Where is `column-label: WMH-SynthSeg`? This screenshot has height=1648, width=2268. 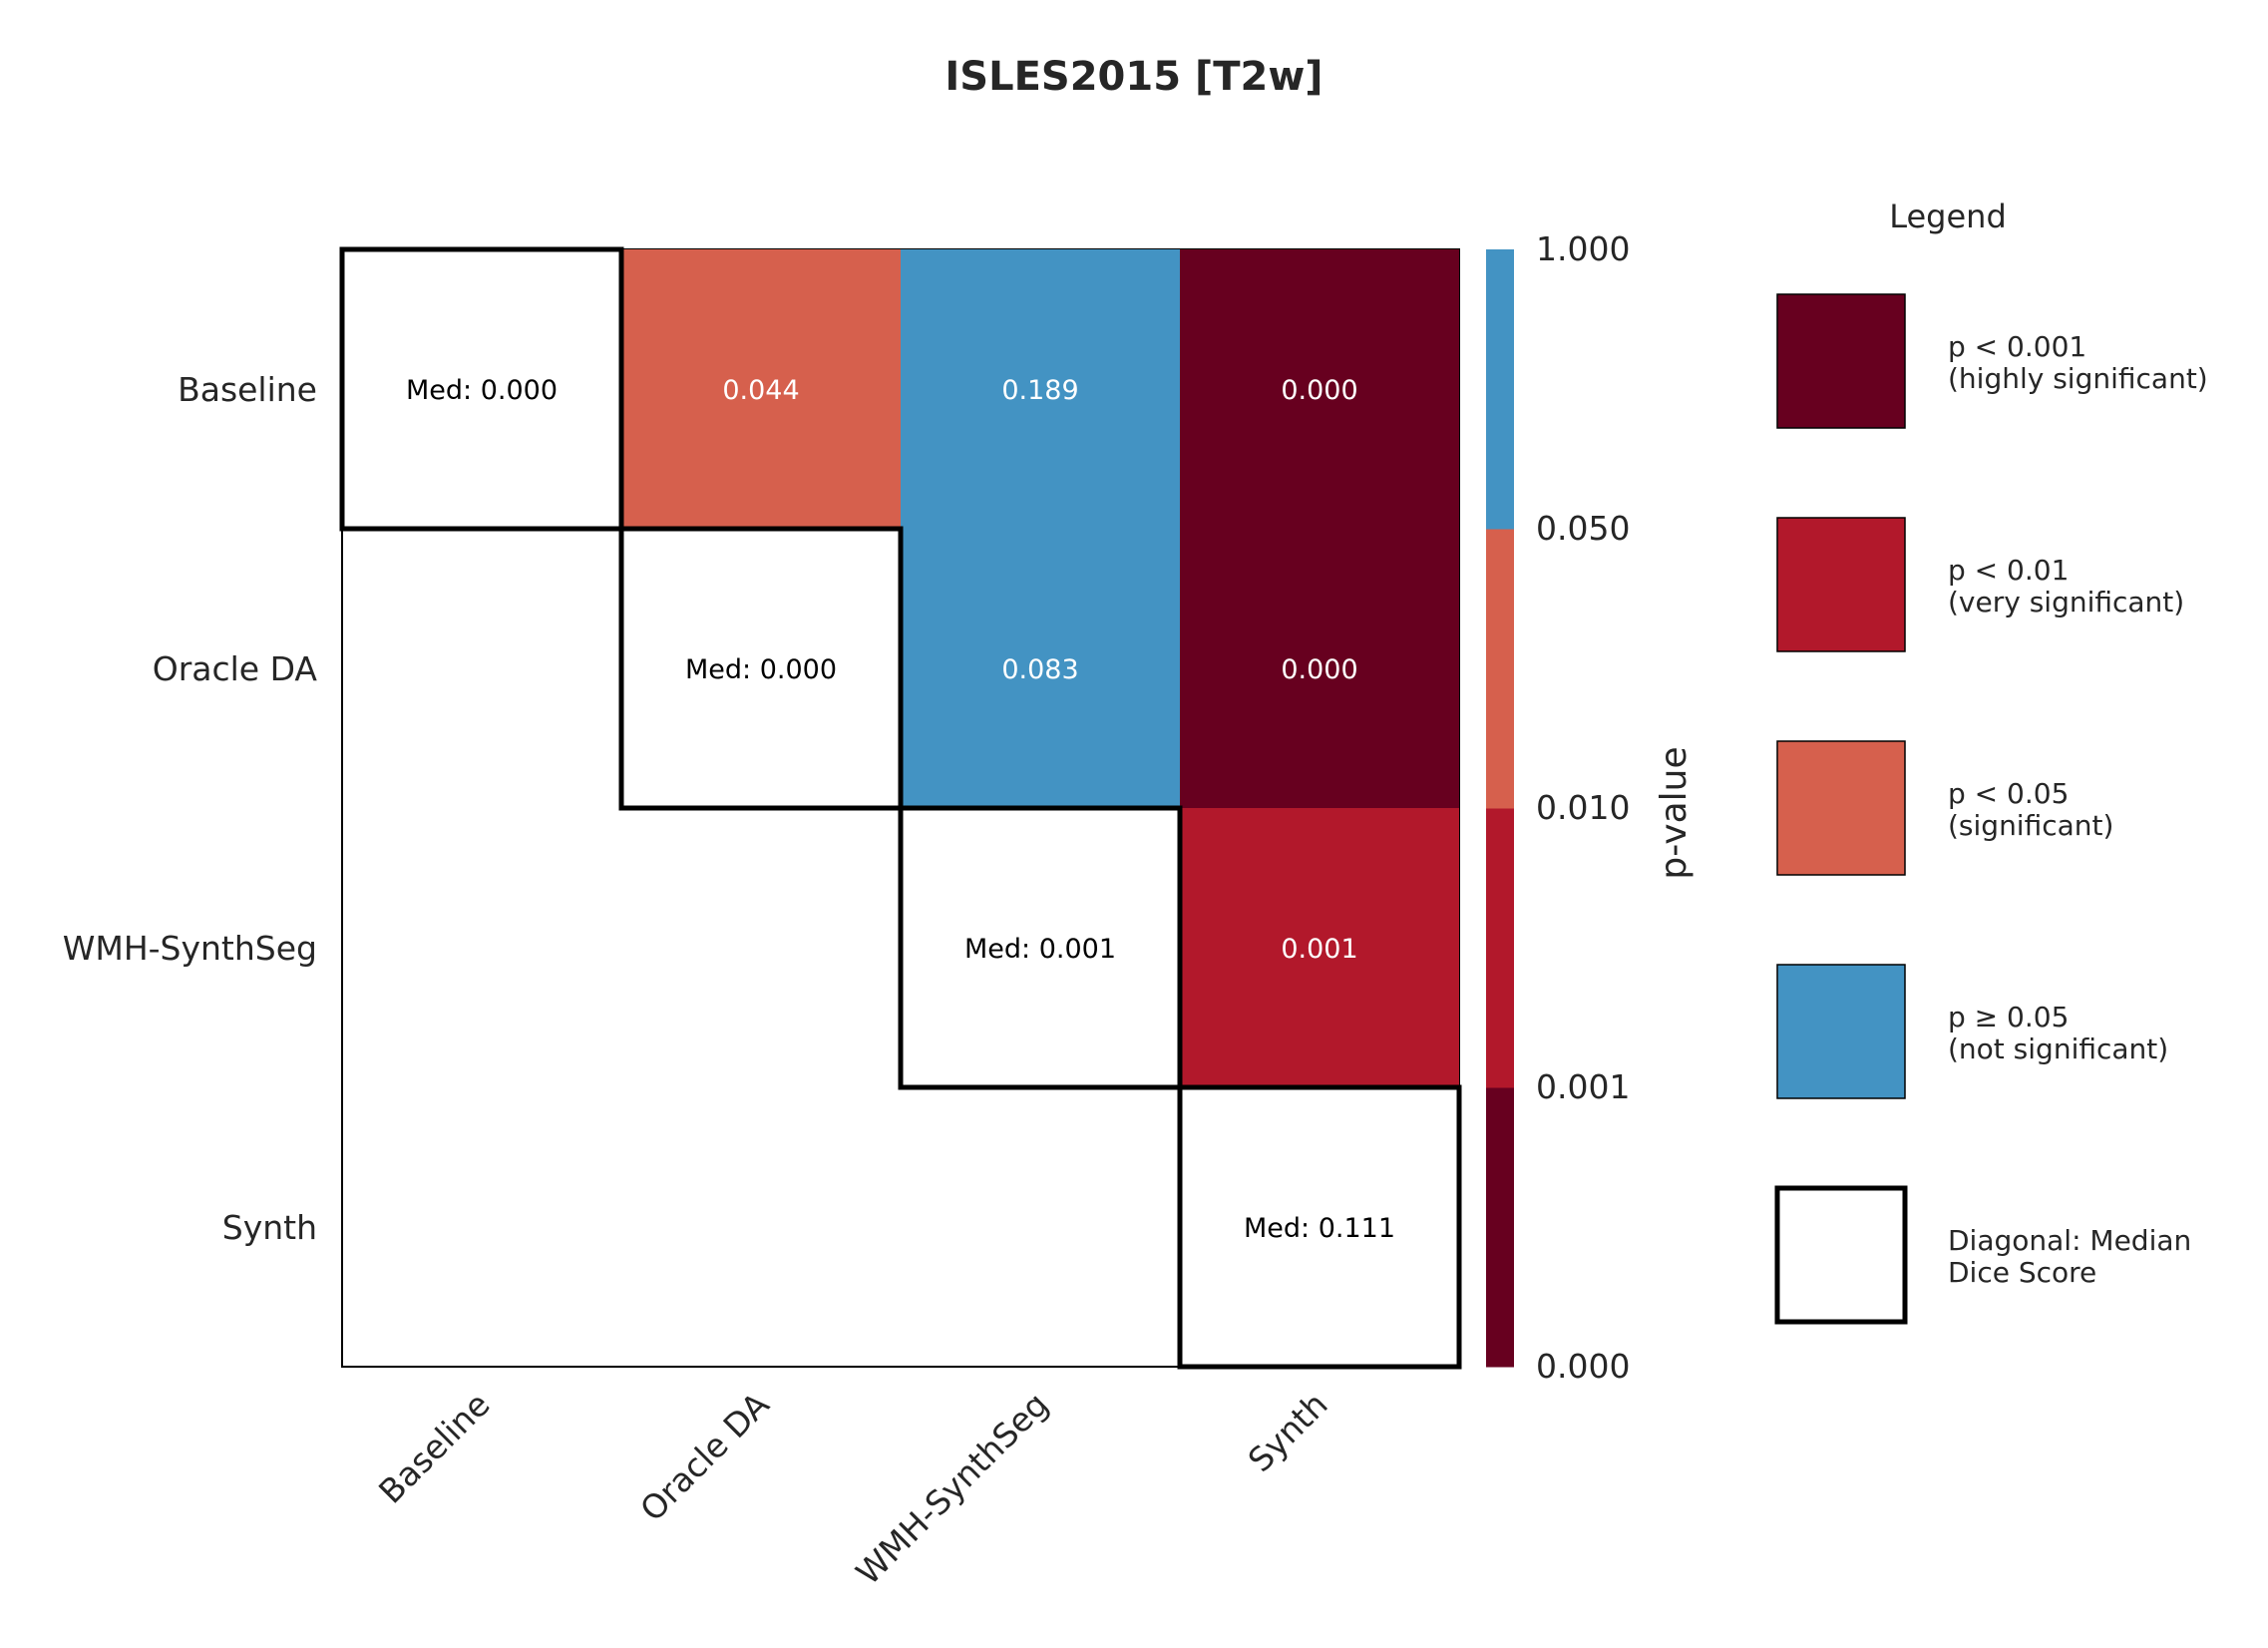 column-label: WMH-SynthSeg is located at coordinates (952, 1489).